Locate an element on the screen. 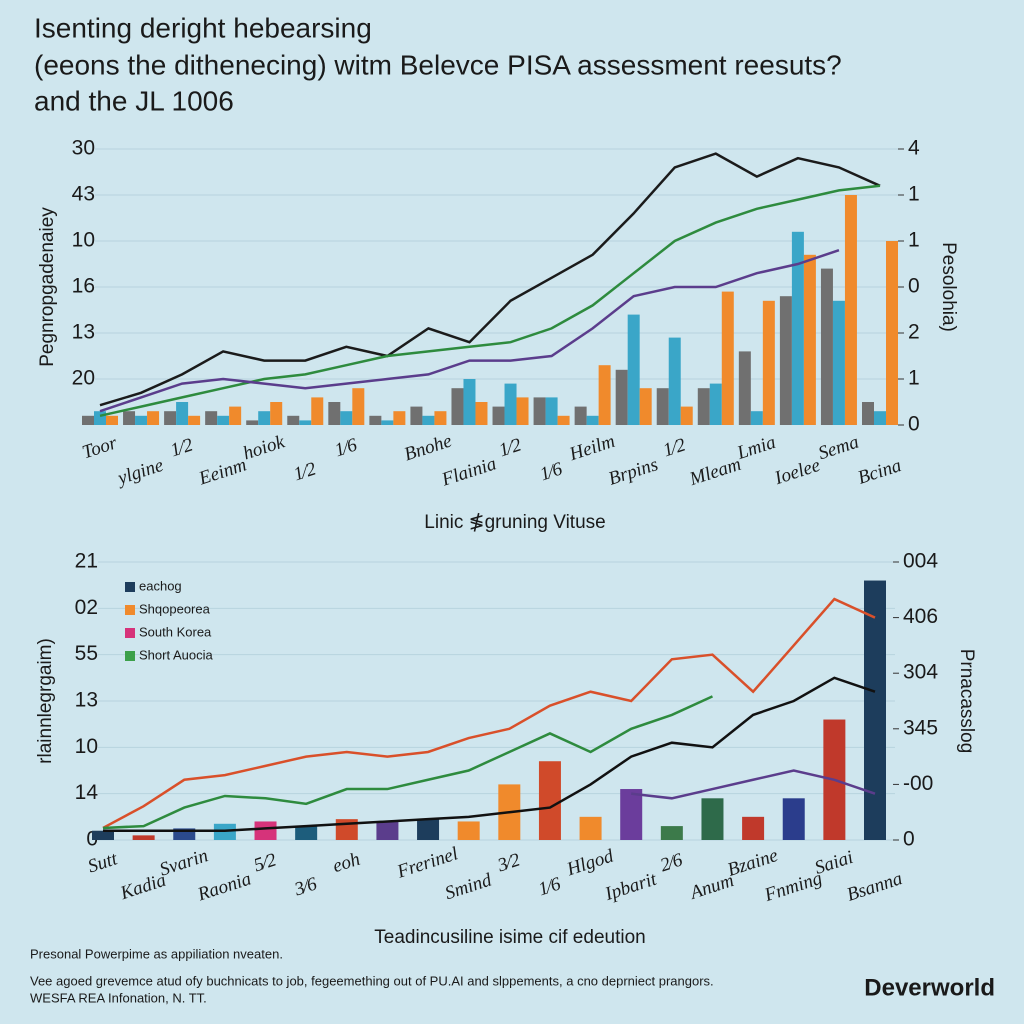 The width and height of the screenshot is (1024, 1024). x-tick-label: Ioelee is located at coordinates (797, 472).